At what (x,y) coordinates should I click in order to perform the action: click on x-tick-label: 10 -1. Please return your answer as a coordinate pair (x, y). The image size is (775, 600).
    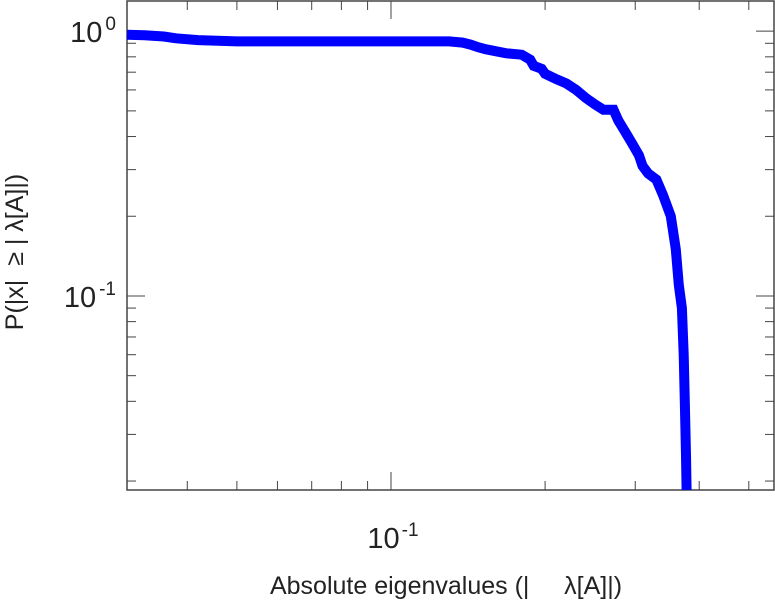
    Looking at the image, I should click on (392, 537).